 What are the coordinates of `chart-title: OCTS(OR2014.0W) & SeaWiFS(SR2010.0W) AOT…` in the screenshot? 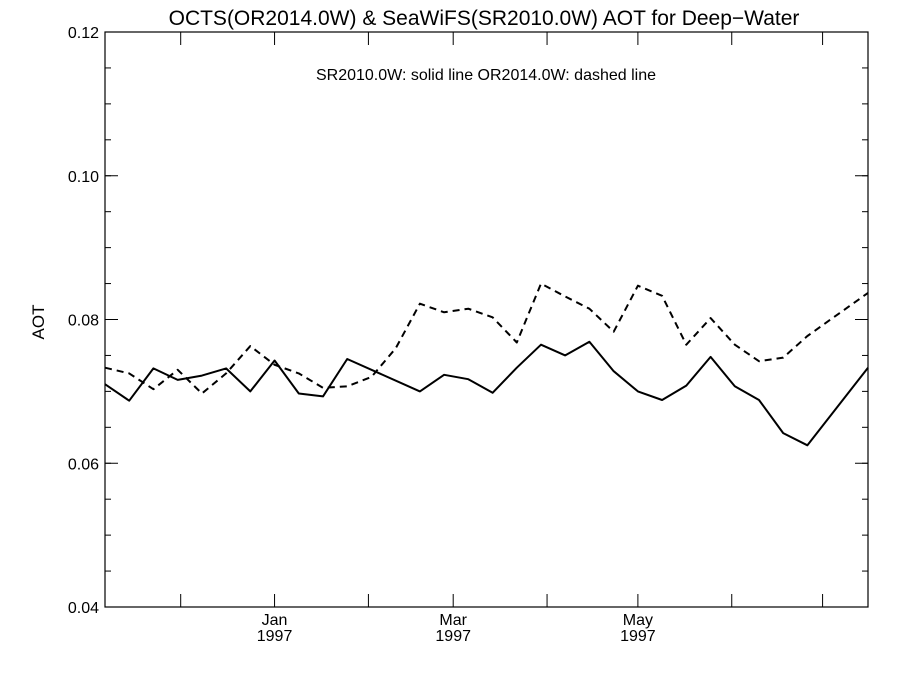 It's located at (484, 18).